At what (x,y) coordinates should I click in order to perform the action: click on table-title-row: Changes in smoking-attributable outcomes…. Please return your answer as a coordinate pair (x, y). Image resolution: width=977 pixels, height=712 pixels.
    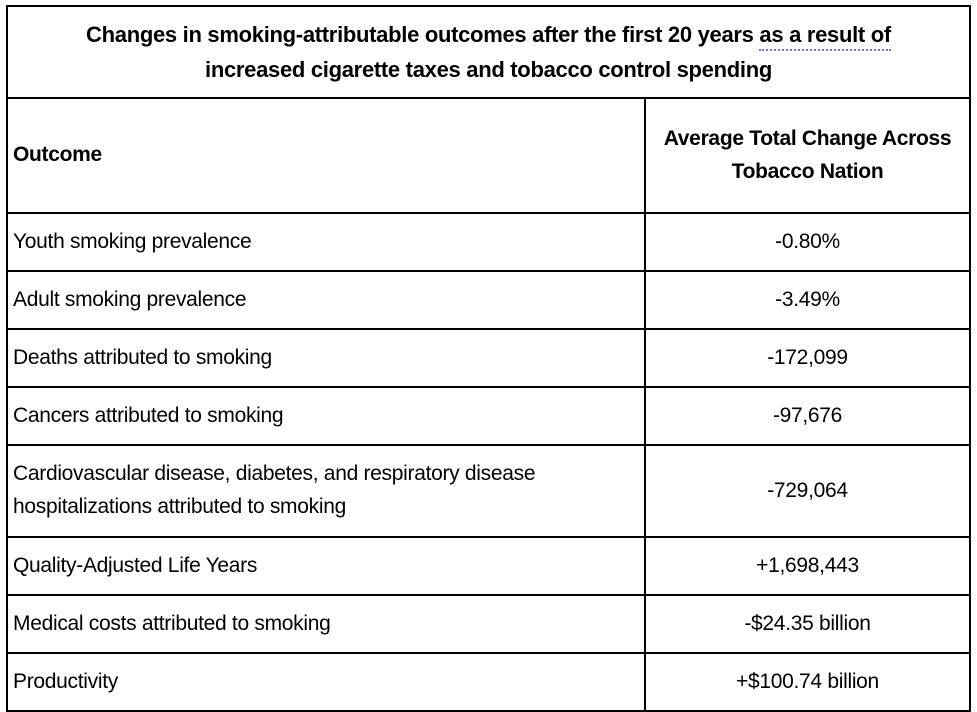
    Looking at the image, I should click on (488, 52).